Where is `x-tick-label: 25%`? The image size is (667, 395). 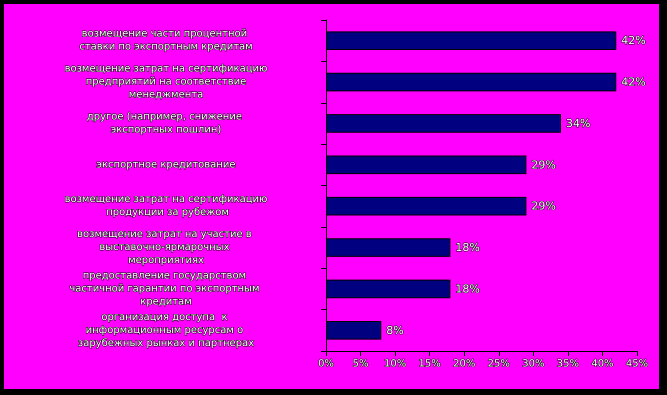
x-tick-label: 25% is located at coordinates (499, 364).